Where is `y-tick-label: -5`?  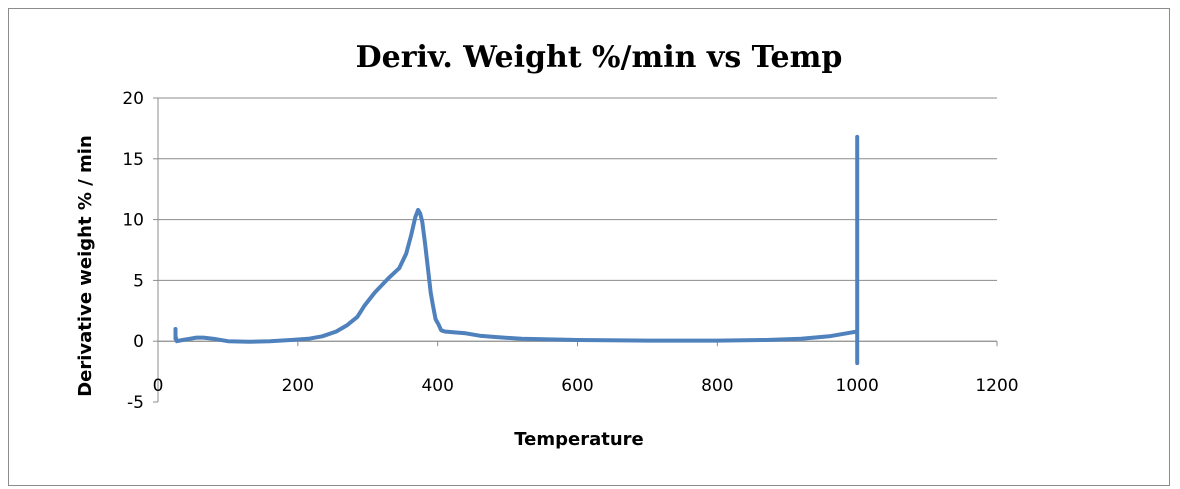 y-tick-label: -5 is located at coordinates (135, 403).